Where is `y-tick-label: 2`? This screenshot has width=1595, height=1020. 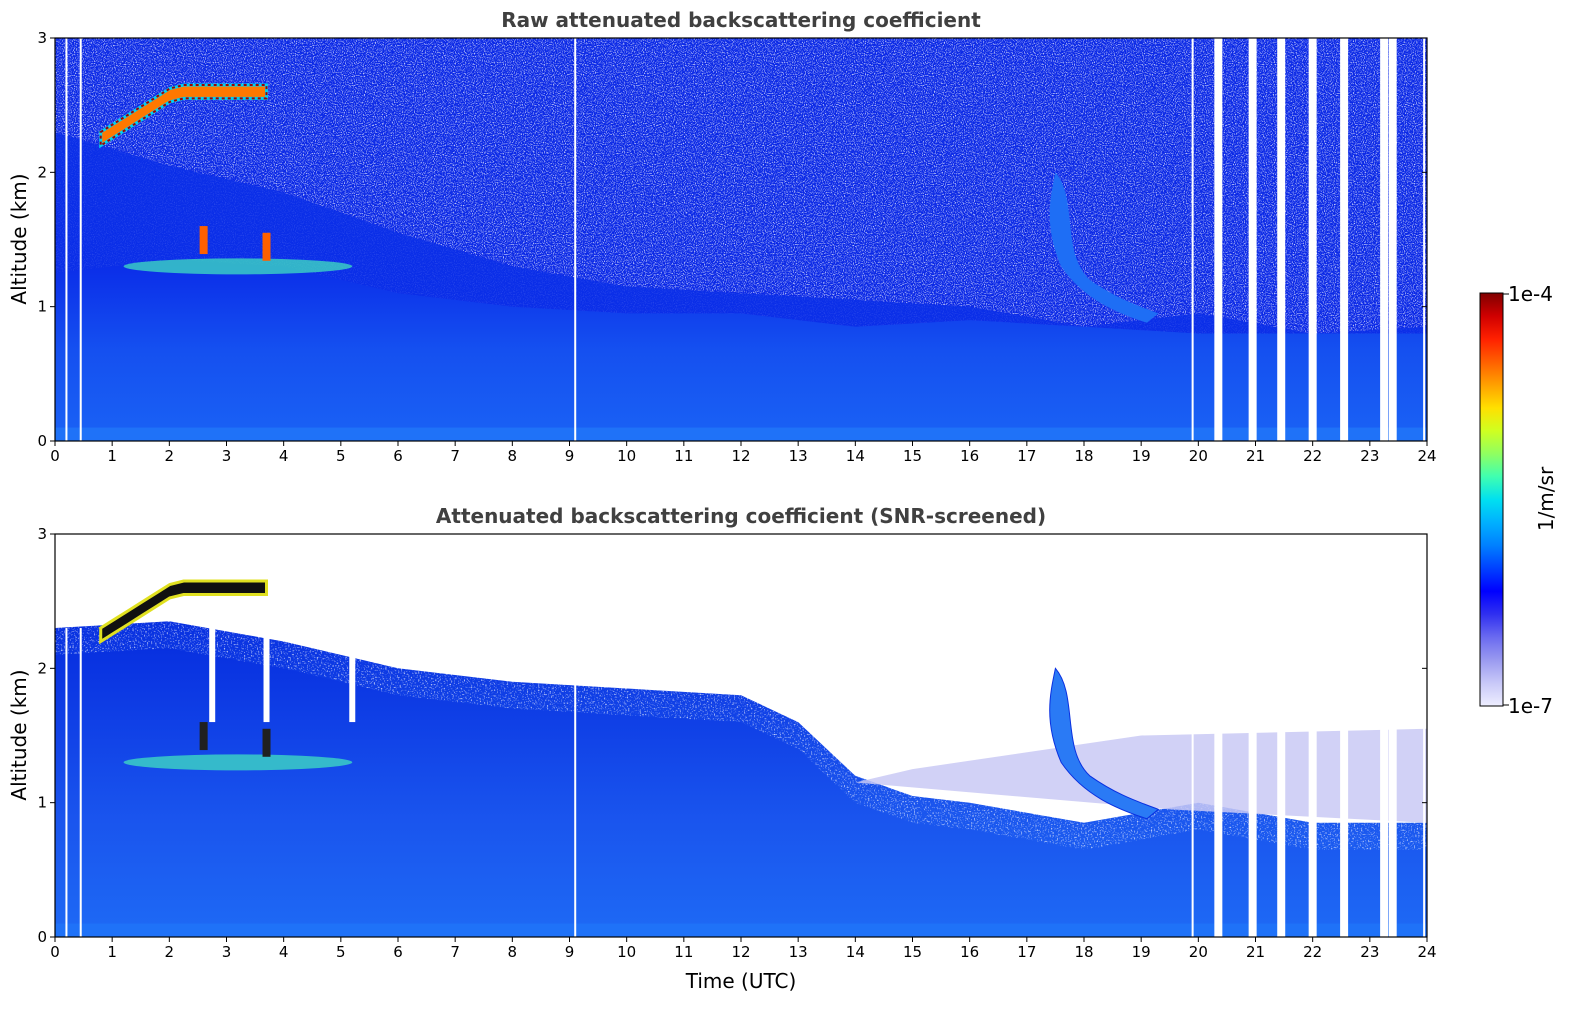
y-tick-label: 2 is located at coordinates (42, 668).